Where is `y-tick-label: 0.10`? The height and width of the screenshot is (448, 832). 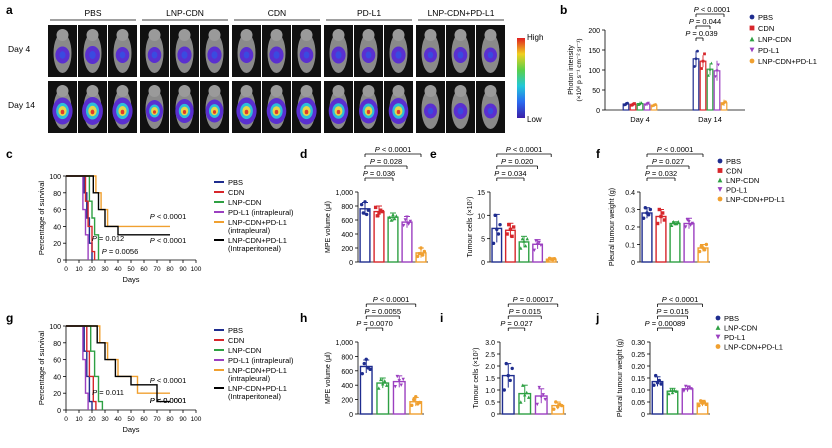 y-tick-label: 0.10 is located at coordinates (638, 391).